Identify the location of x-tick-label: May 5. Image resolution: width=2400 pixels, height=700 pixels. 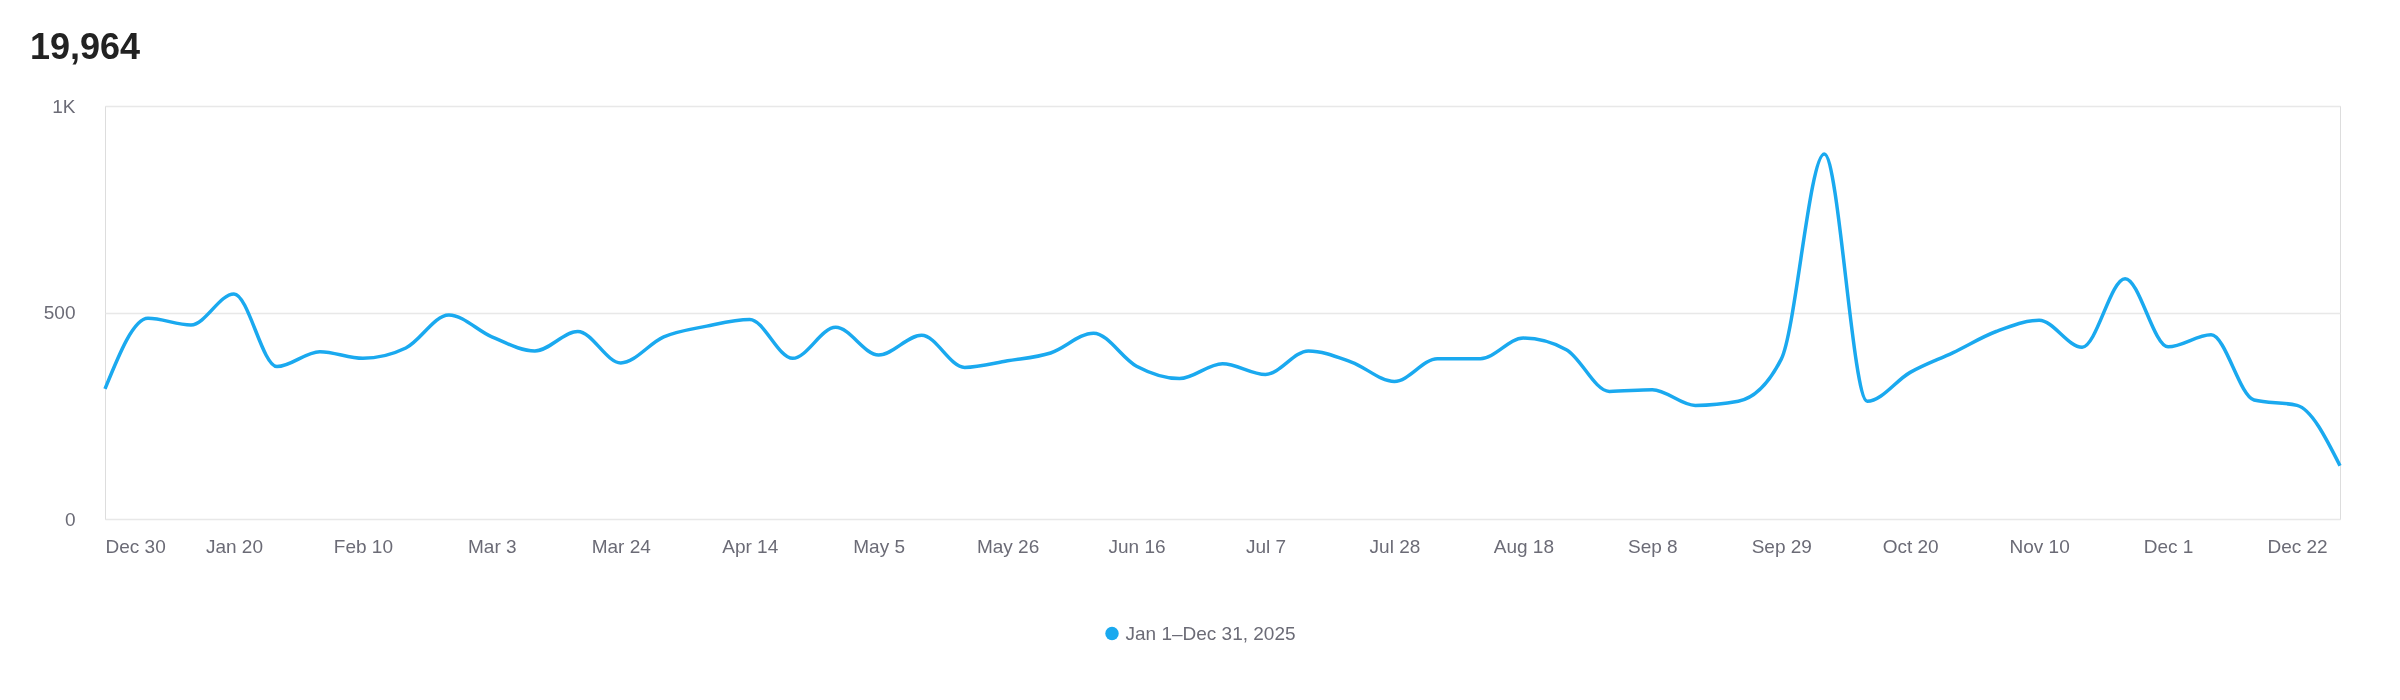
(879, 546).